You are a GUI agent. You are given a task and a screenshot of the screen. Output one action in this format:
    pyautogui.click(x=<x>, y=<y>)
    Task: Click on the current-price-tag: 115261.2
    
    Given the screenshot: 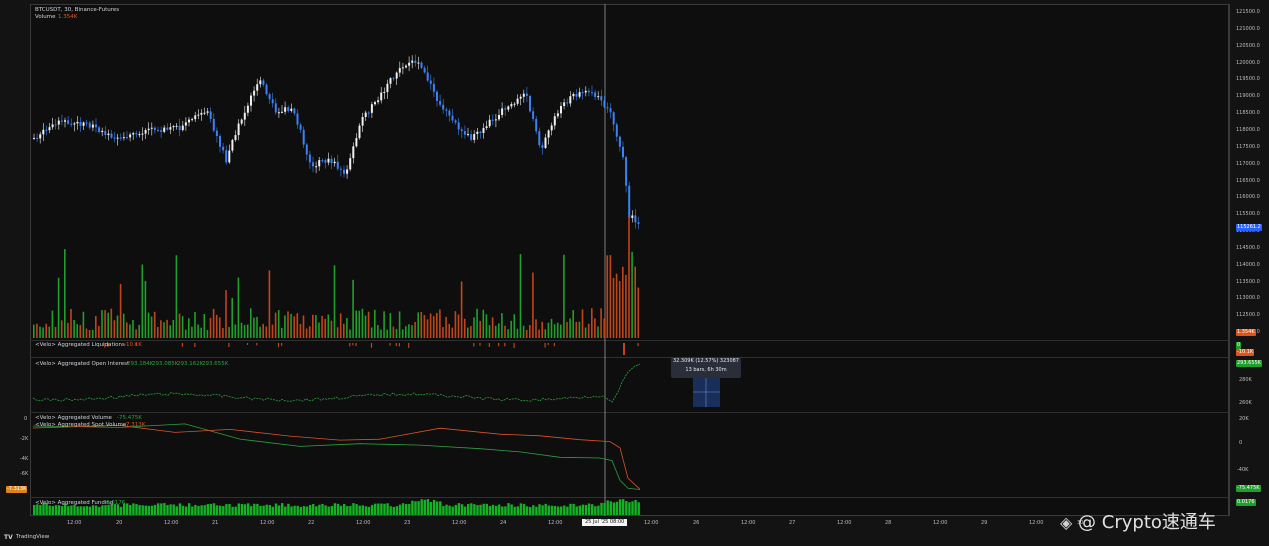 What is the action you would take?
    pyautogui.click(x=1249, y=227)
    